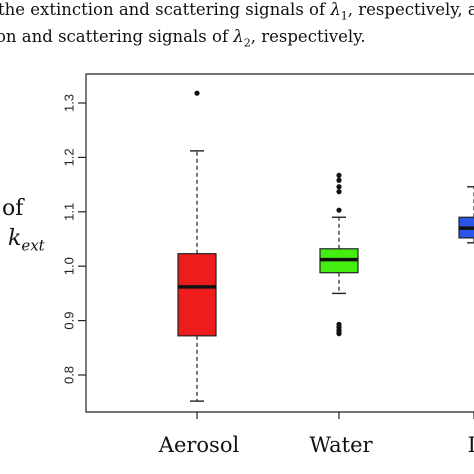 The width and height of the screenshot is (474, 474). I want to click on x-category-label: D, so click(471, 445).